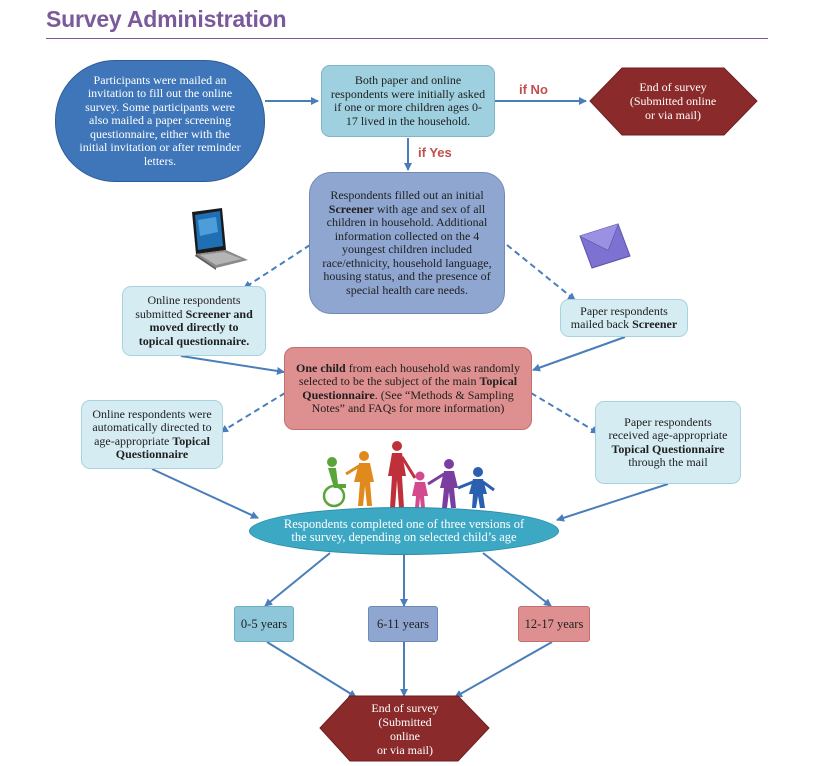 The image size is (813, 766). I want to click on end-top-line2: (Submitted online, so click(673, 101).